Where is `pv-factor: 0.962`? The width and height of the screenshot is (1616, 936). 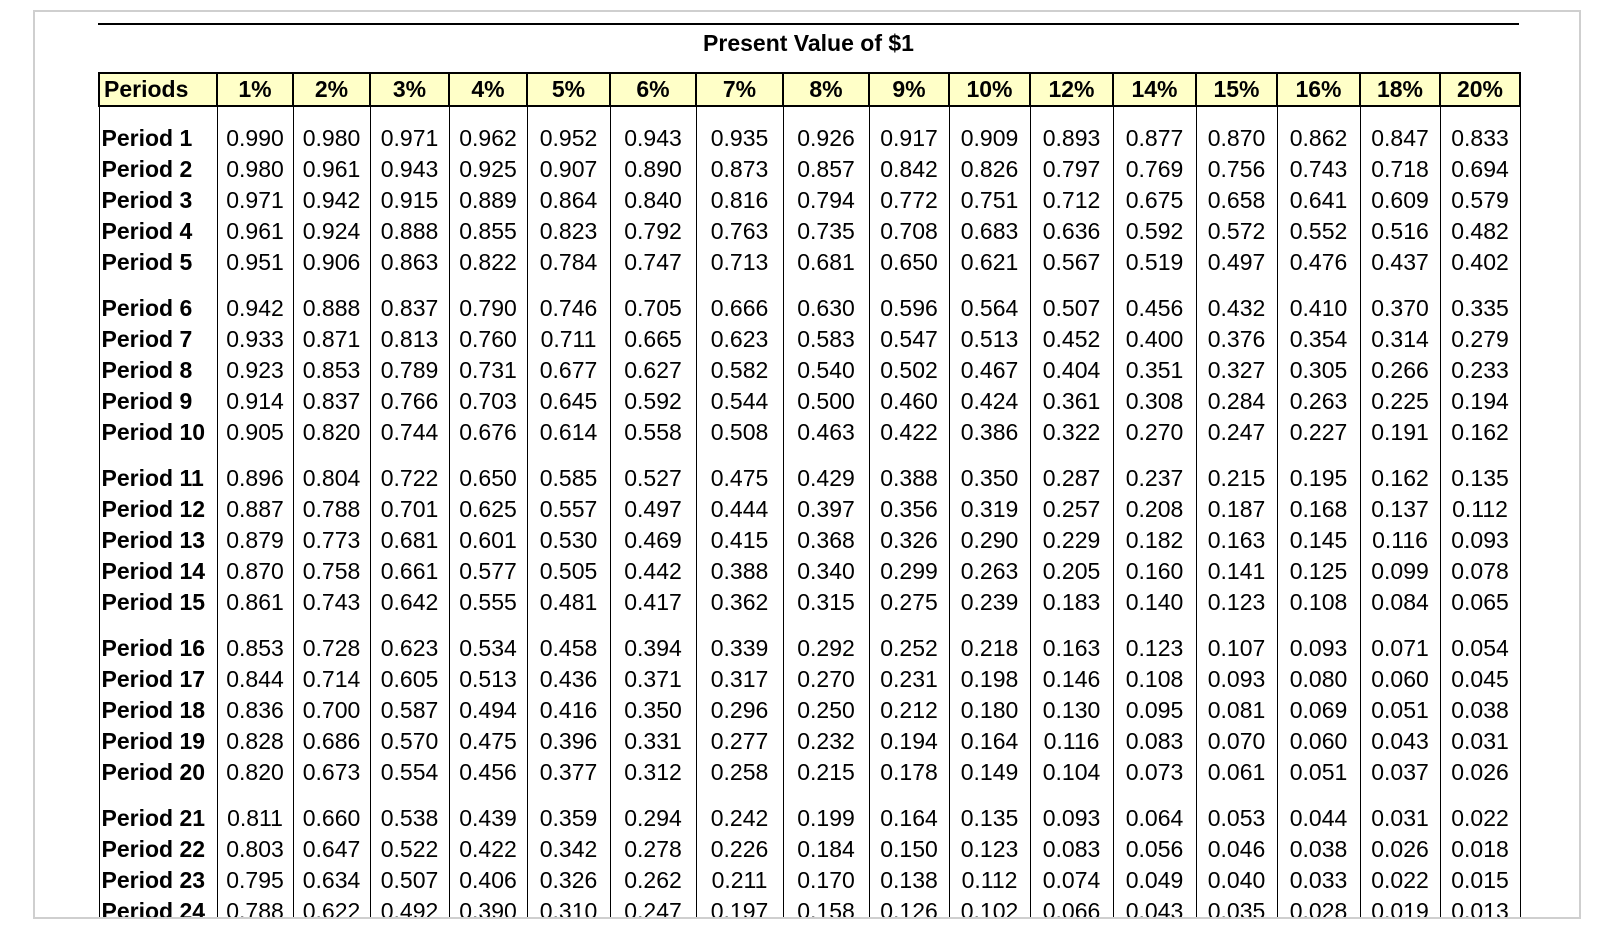
pv-factor: 0.962 is located at coordinates (488, 129).